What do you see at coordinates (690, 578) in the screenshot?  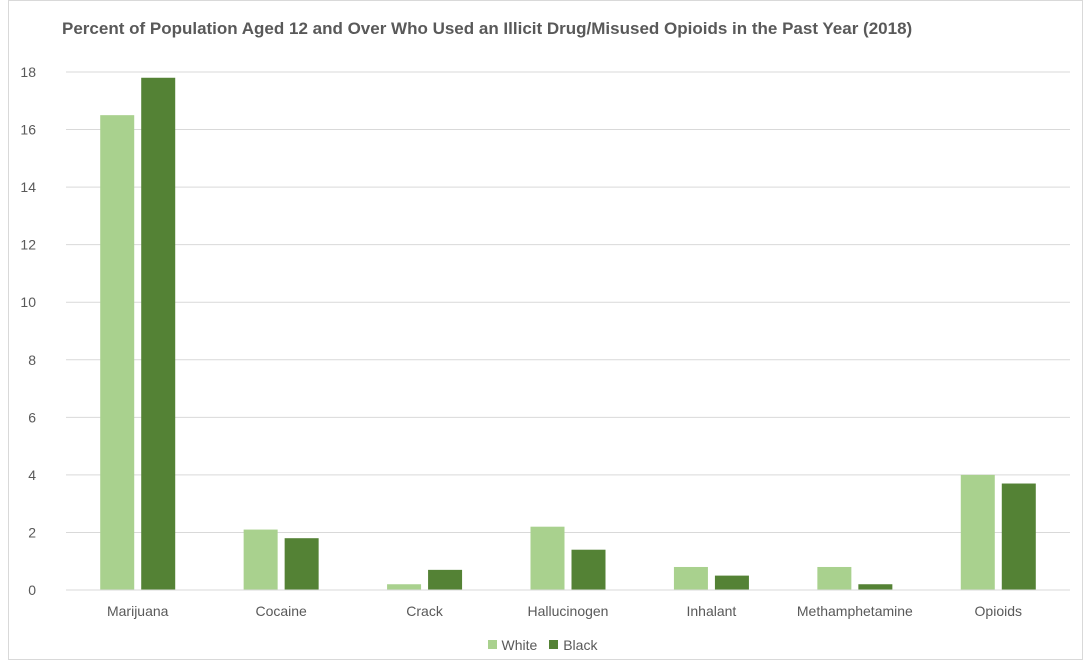 I see `bar-white-inhalant` at bounding box center [690, 578].